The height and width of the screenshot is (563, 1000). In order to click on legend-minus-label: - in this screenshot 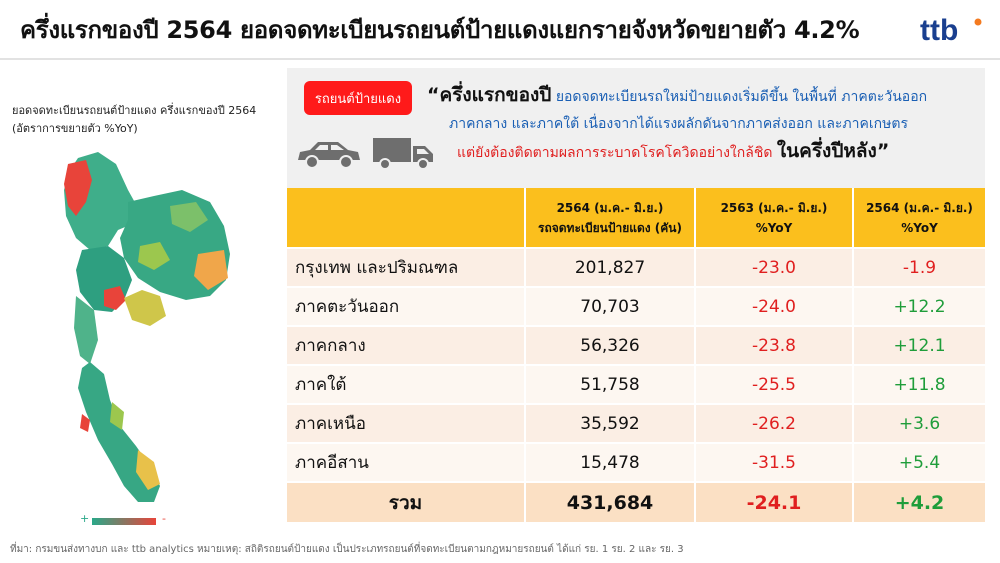, I will do `click(164, 518)`.